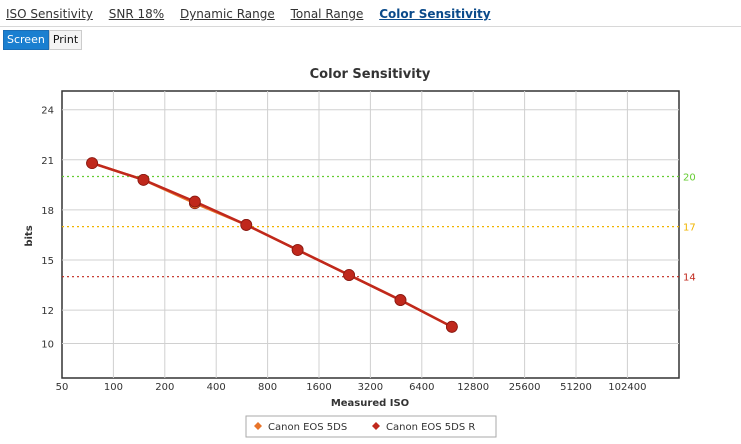  Describe the element at coordinates (307, 427) in the screenshot. I see `legend-label-5ds: Canon EOS 5DS` at that location.